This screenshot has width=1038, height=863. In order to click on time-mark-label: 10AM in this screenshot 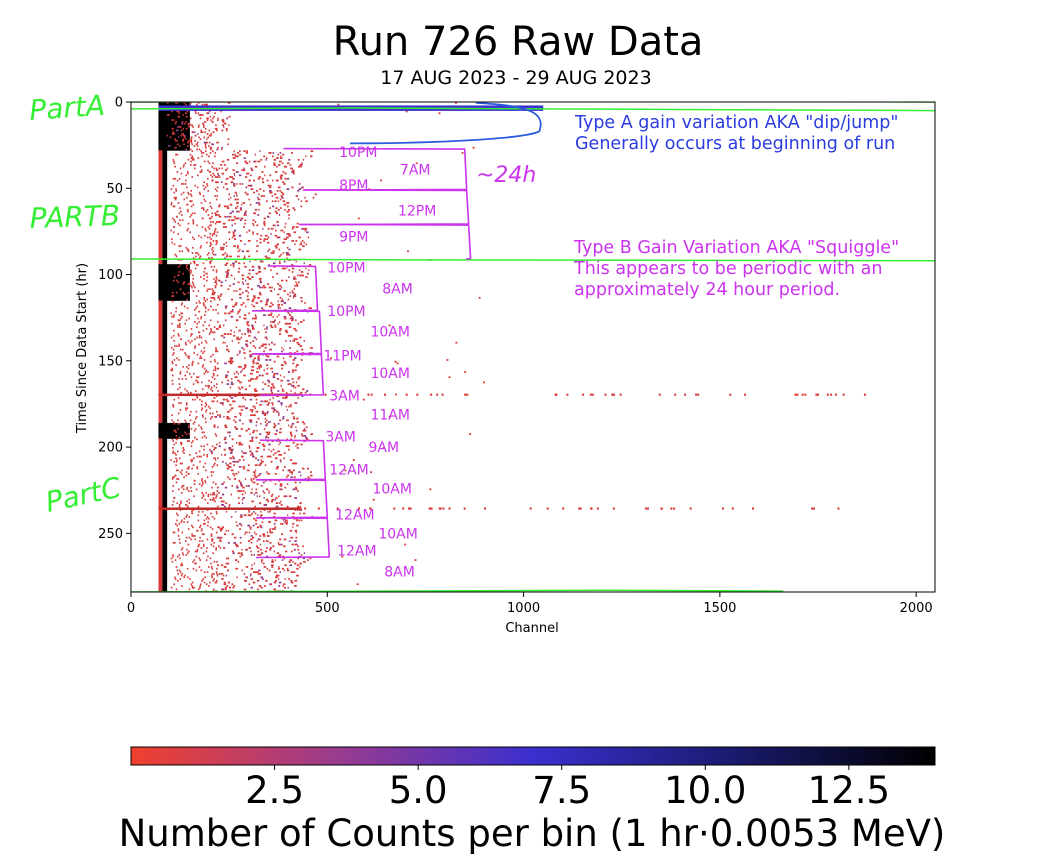, I will do `click(389, 332)`.